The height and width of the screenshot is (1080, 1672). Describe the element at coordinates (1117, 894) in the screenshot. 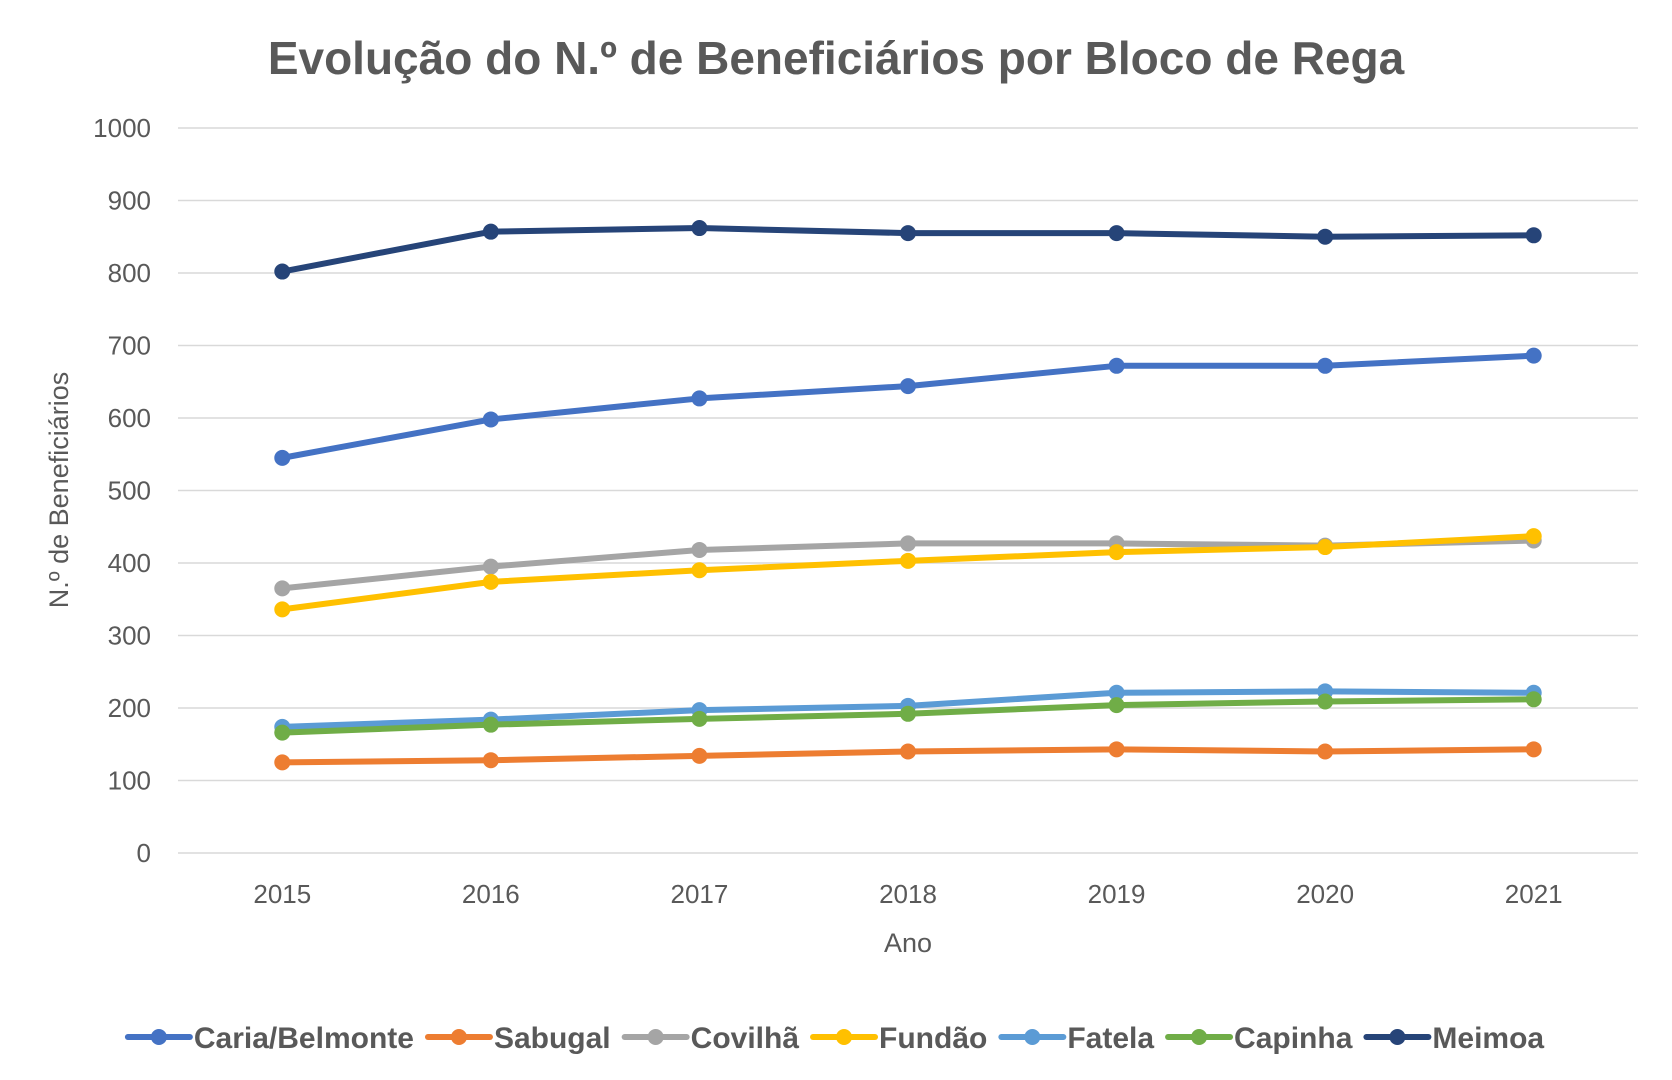

I see `x-tick-label: 2019` at that location.